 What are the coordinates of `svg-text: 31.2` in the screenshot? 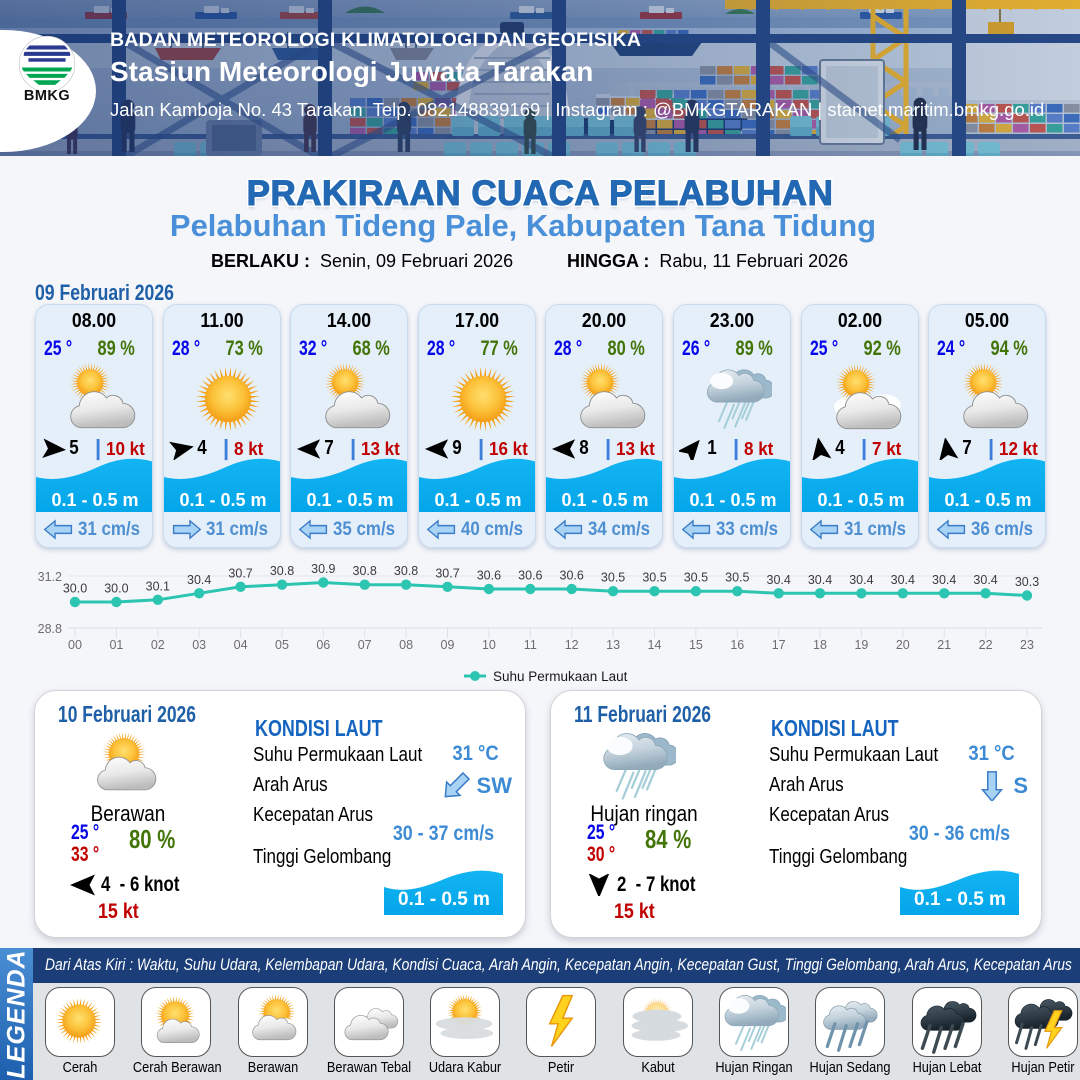 It's located at (50, 577).